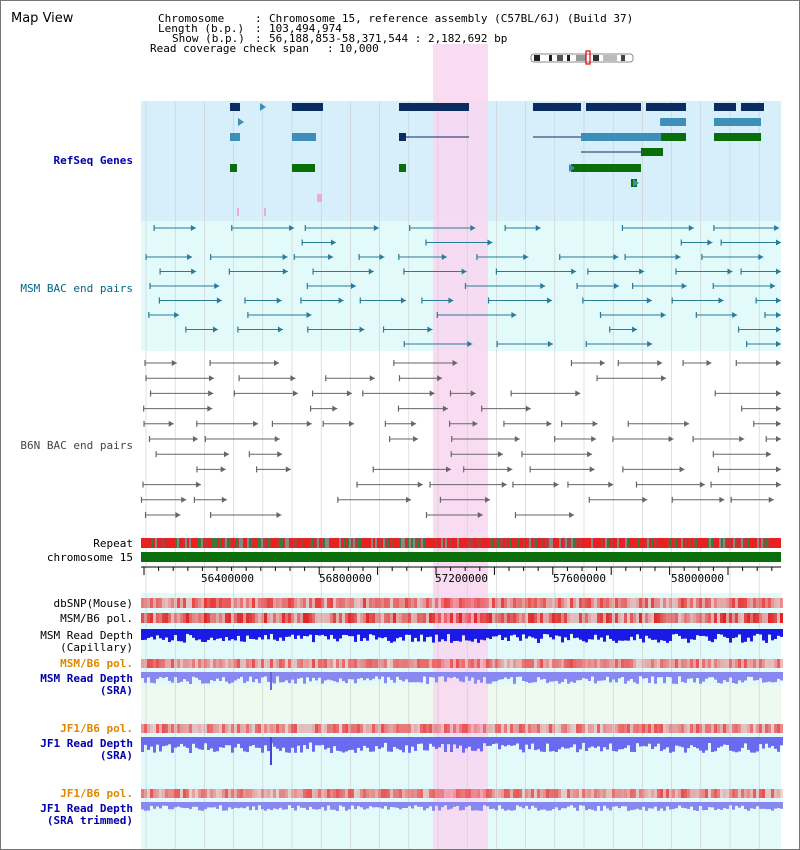  I want to click on track-label-jf1-depth-trimmed-1: JF1 Read Depth, so click(86, 808).